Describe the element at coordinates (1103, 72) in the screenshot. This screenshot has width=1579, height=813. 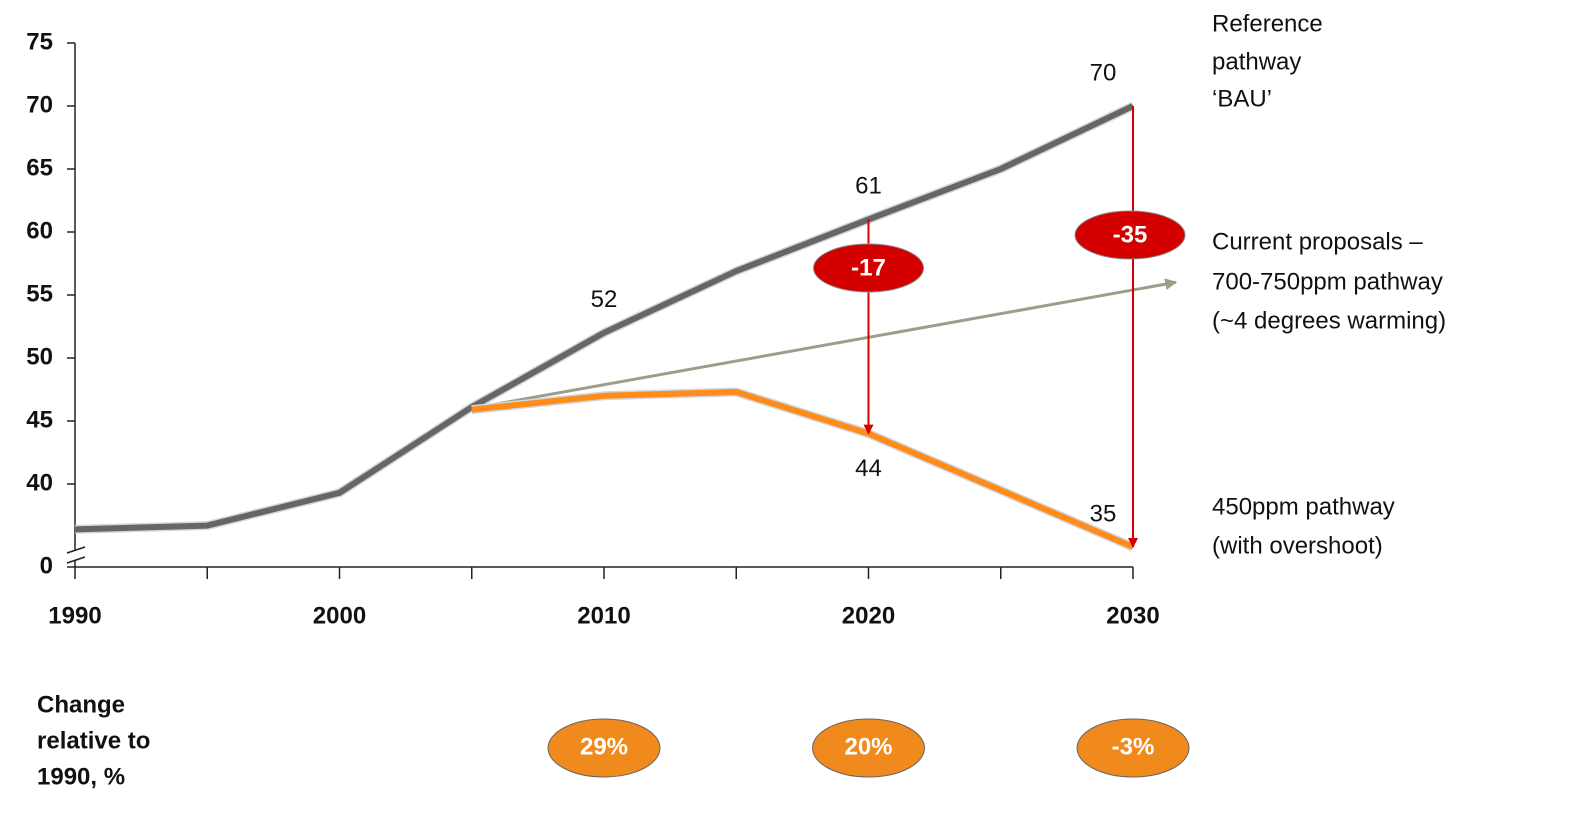
I see `data-label: 70` at that location.